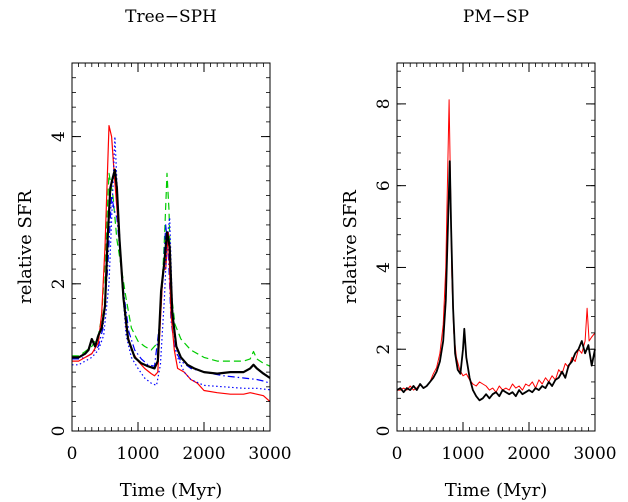  I want to click on panel-title: PM−SP, so click(496, 17).